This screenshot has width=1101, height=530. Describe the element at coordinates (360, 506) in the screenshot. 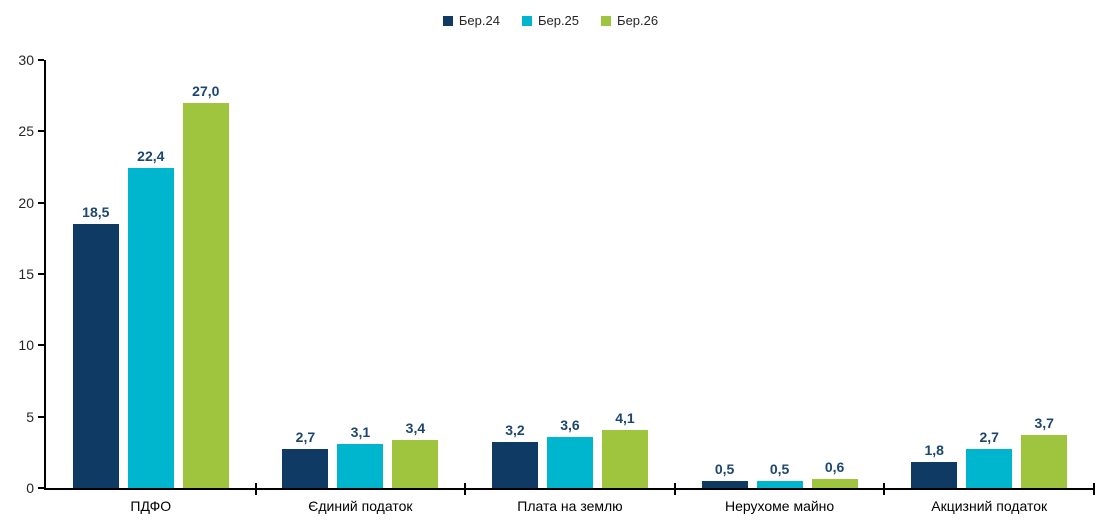

I see `category-label: Єдиний податок` at that location.